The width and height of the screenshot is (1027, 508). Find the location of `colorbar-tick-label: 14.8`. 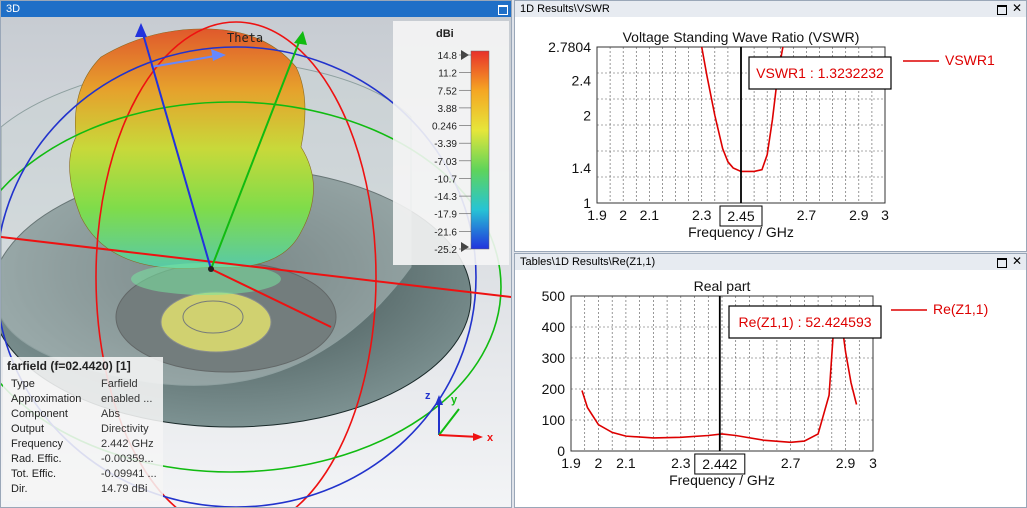

colorbar-tick-label: 14.8 is located at coordinates (448, 56).